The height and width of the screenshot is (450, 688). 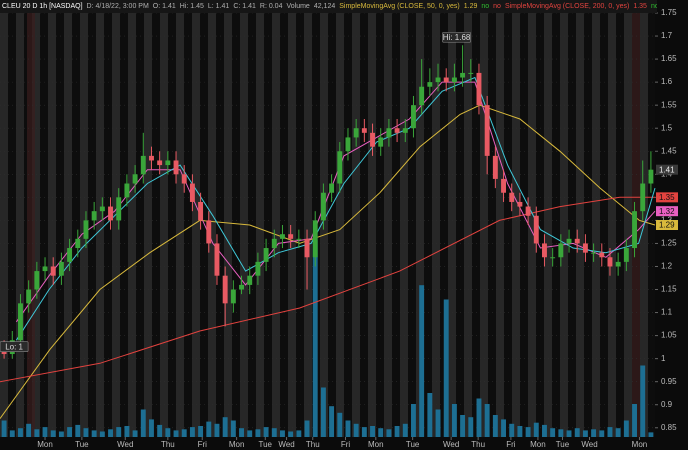 I want to click on header-item: 42,124, so click(x=324, y=6).